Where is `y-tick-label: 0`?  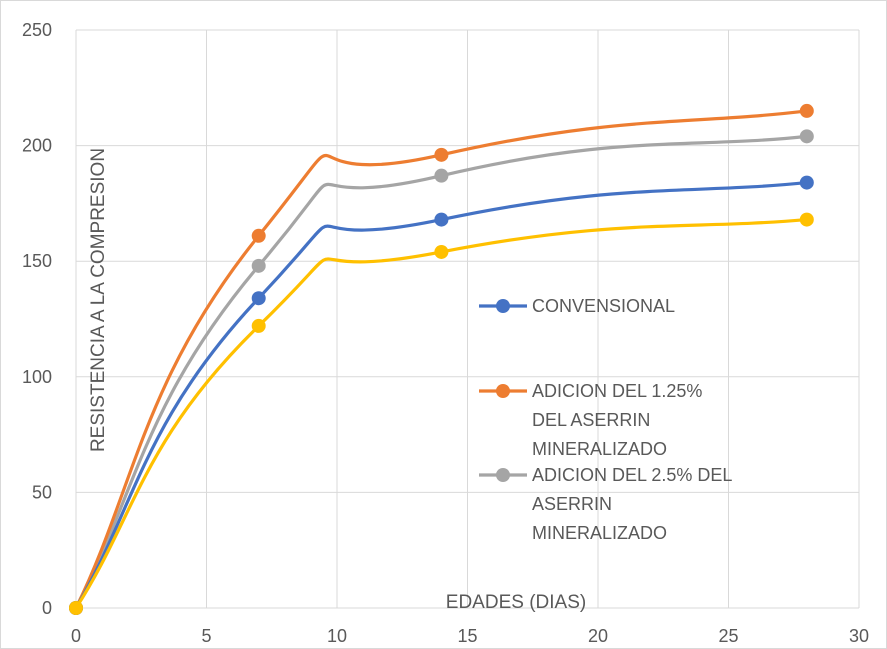
y-tick-label: 0 is located at coordinates (47, 608).